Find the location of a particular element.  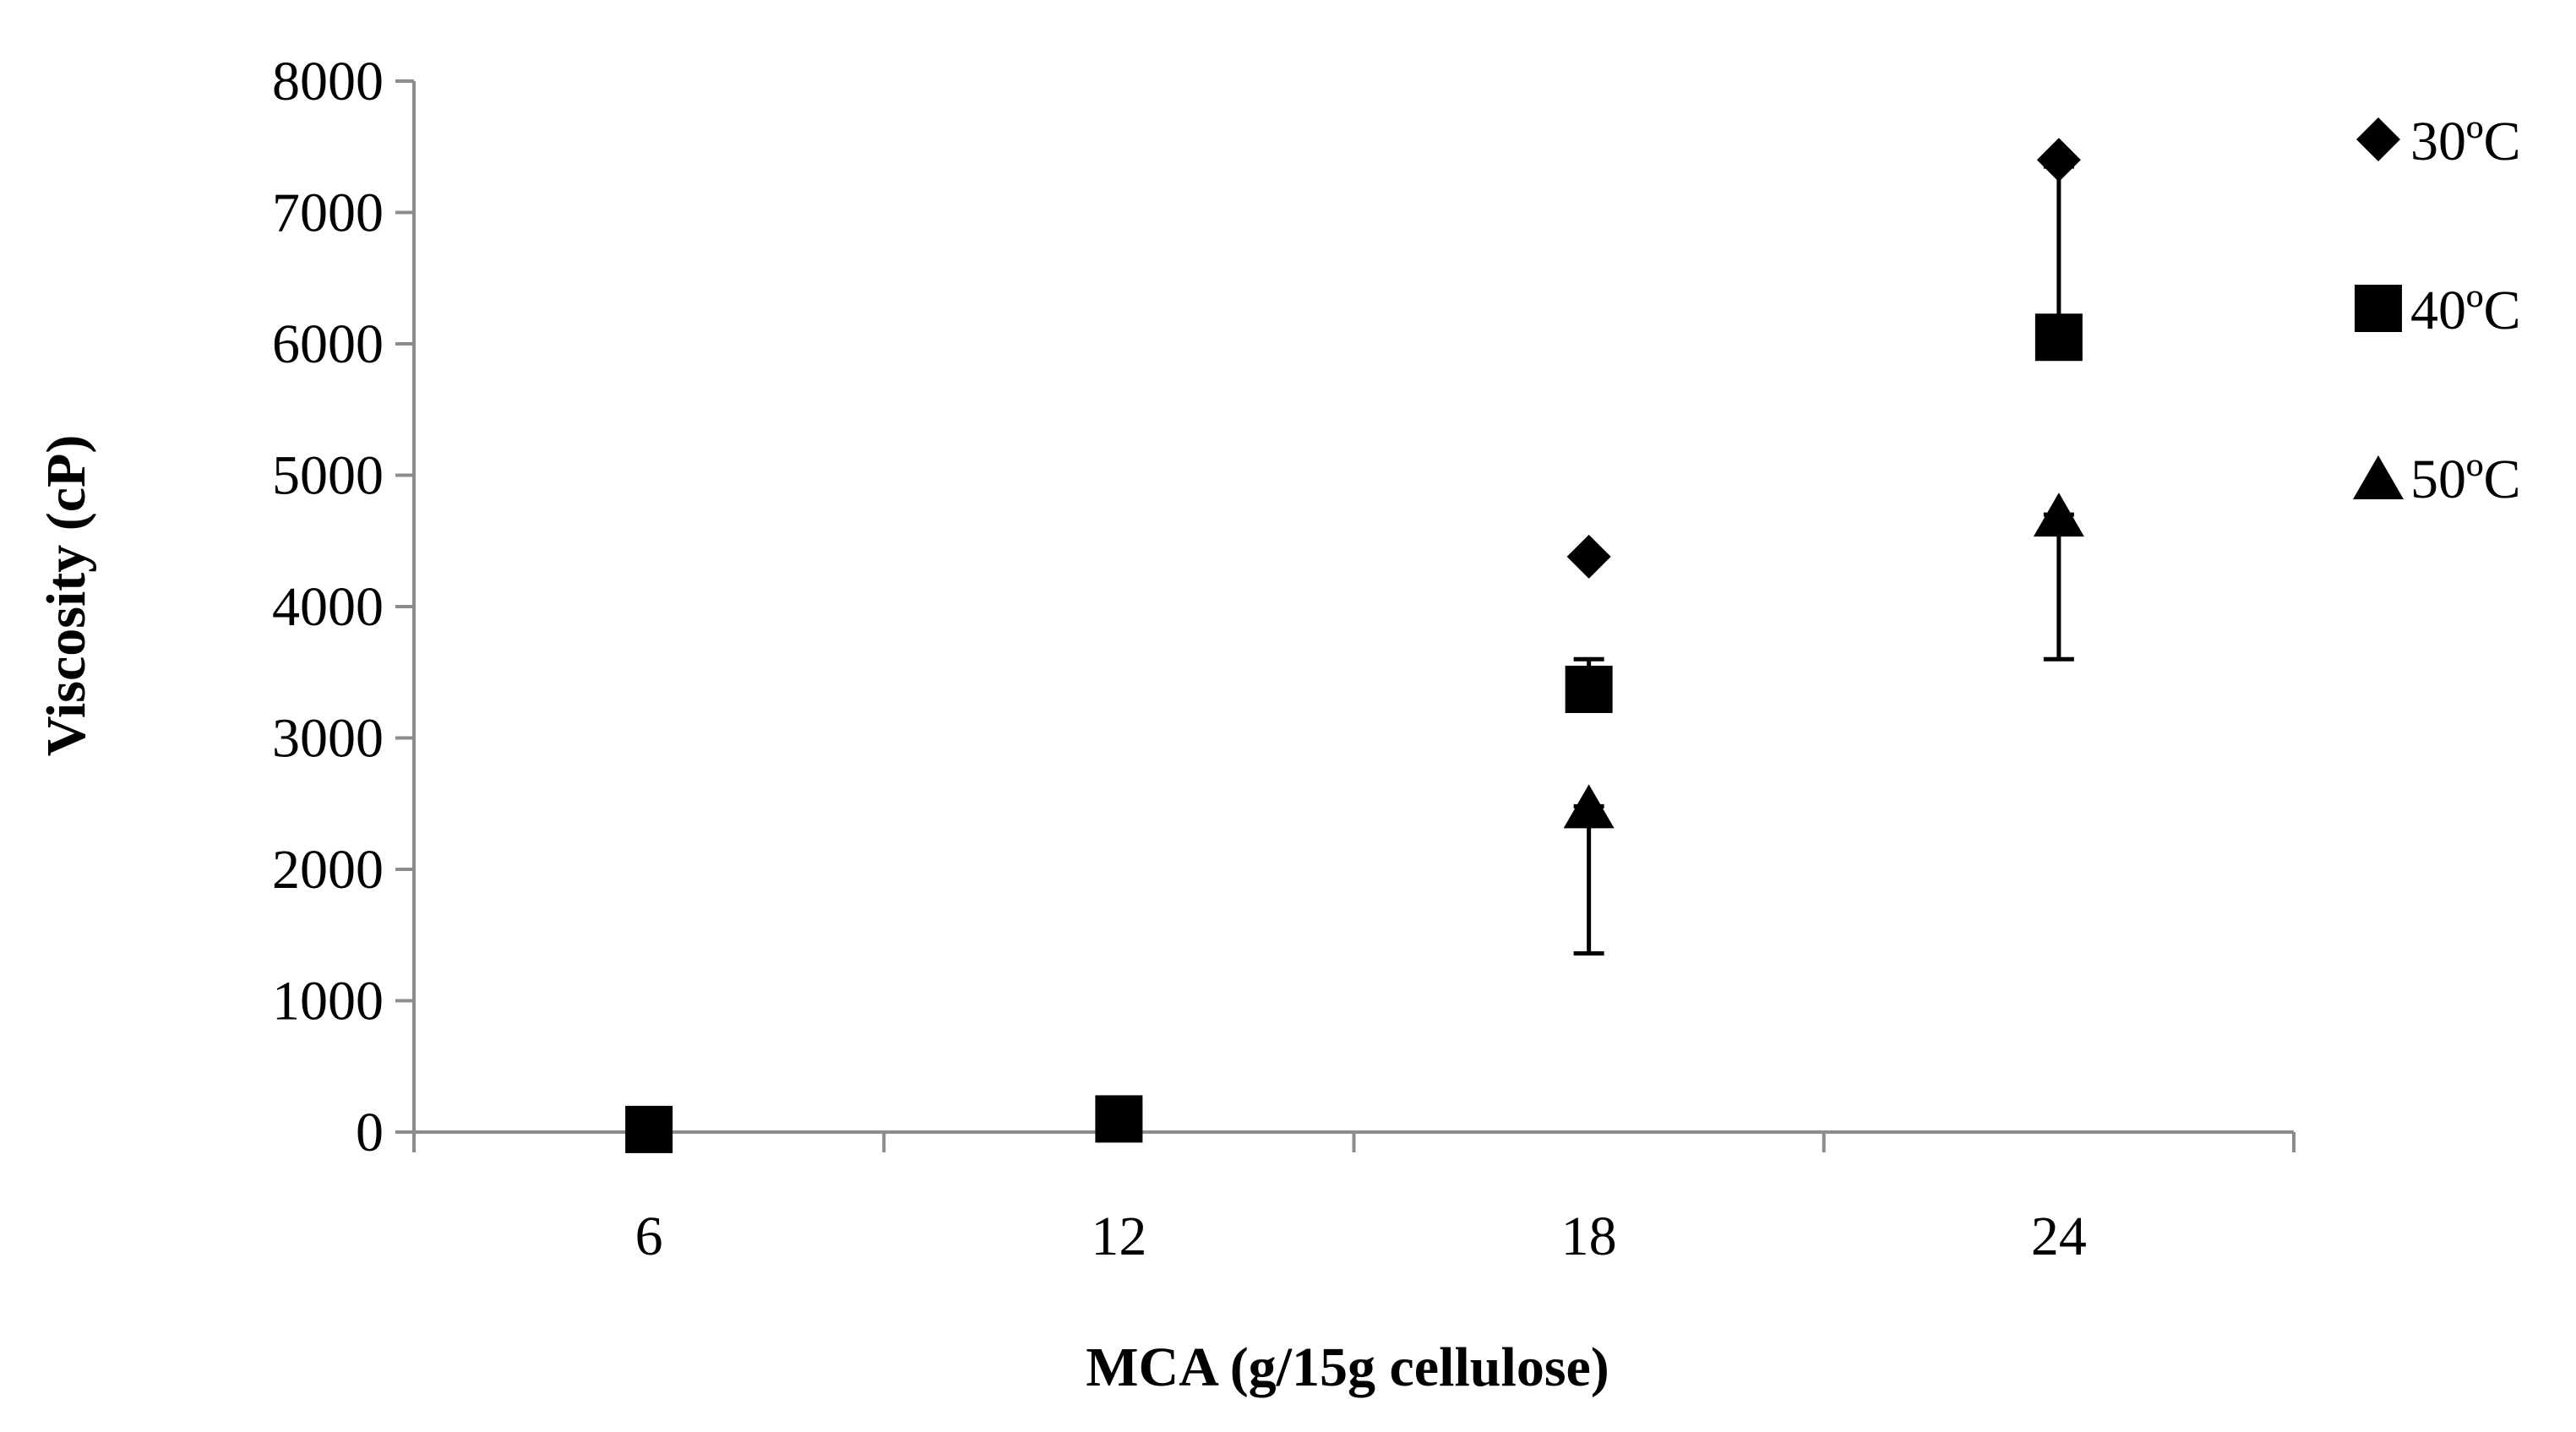

legend-marker-triangle is located at coordinates (2378, 477).